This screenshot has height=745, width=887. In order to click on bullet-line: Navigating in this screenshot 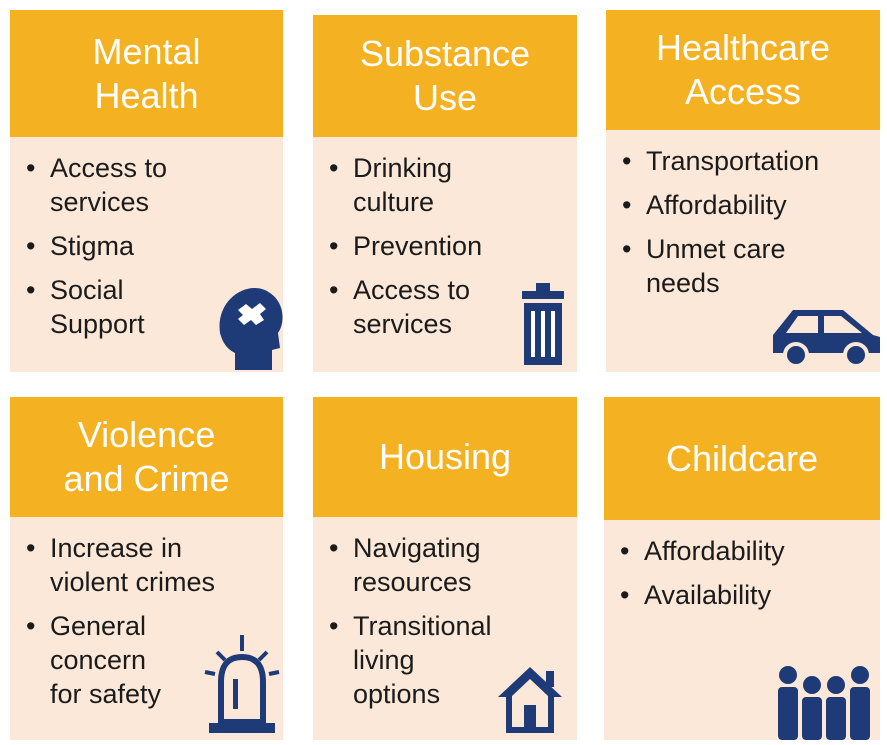, I will do `click(417, 548)`.